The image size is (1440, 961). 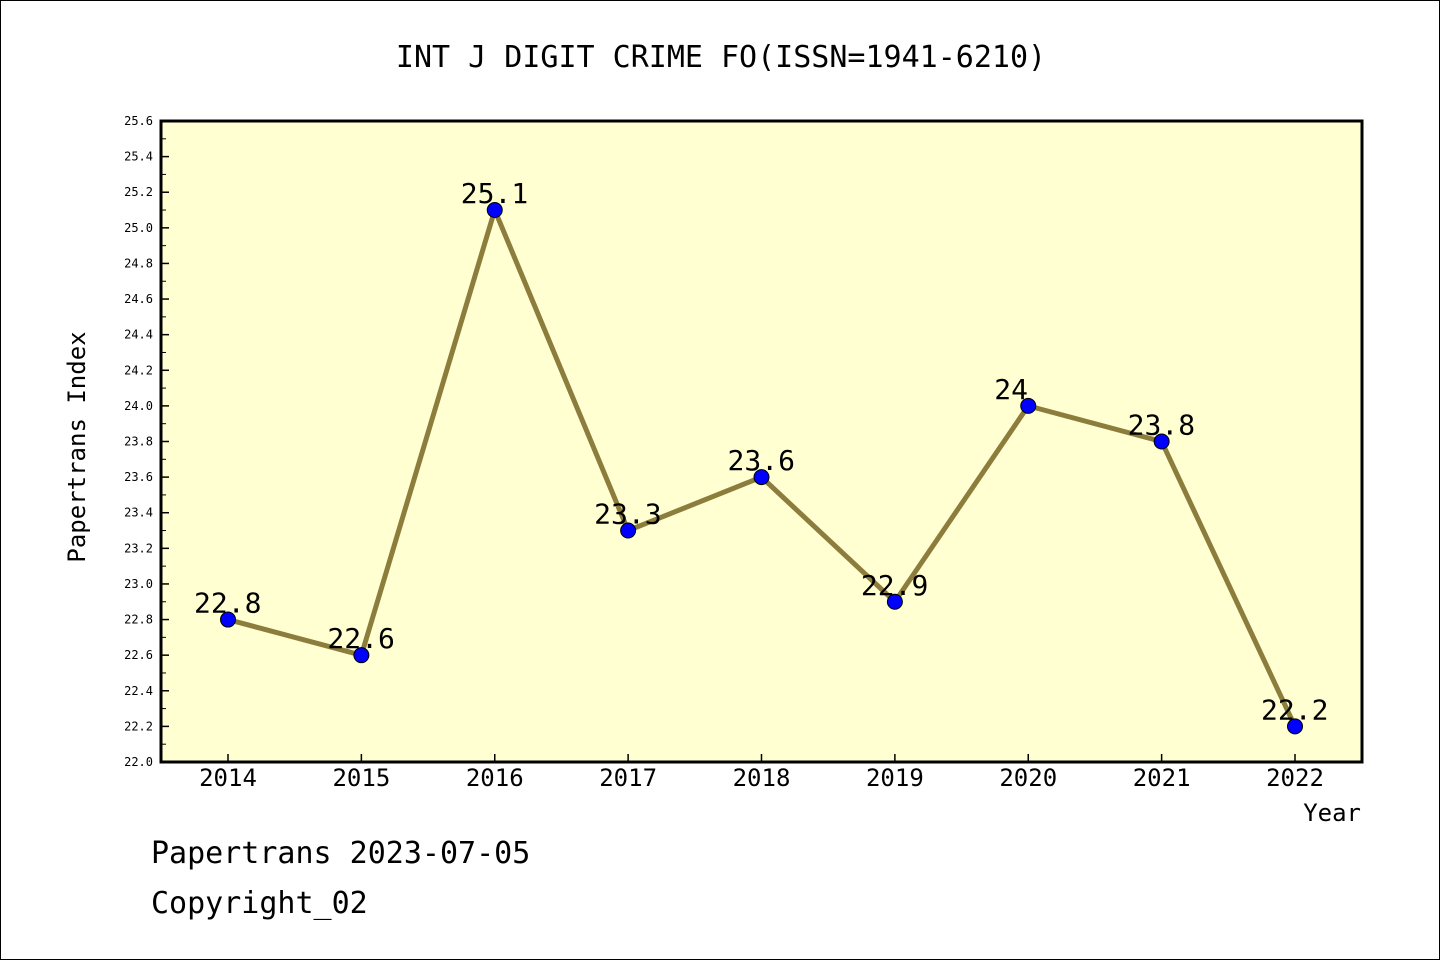 What do you see at coordinates (341, 853) in the screenshot?
I see `footer-date: Papertrans 2023-07-05` at bounding box center [341, 853].